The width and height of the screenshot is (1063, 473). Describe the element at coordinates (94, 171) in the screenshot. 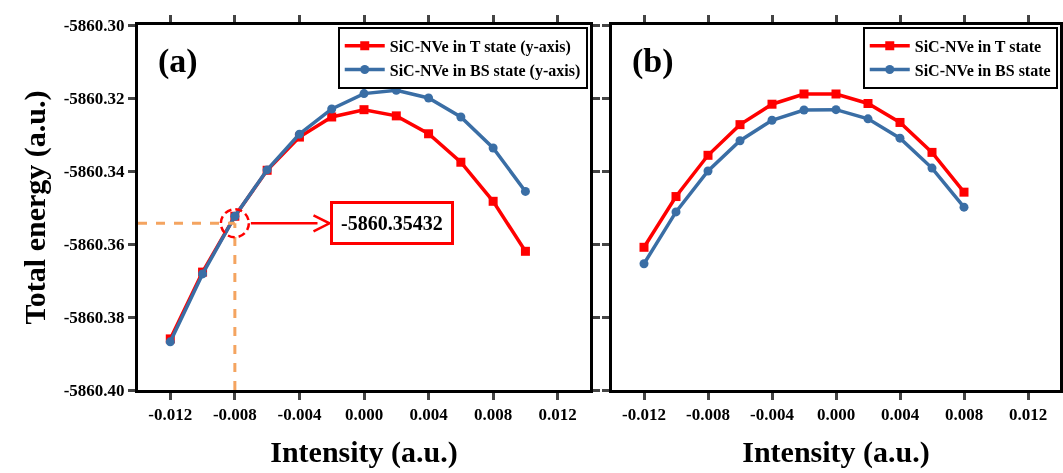

I see `y-tick-label: -5860.34` at that location.